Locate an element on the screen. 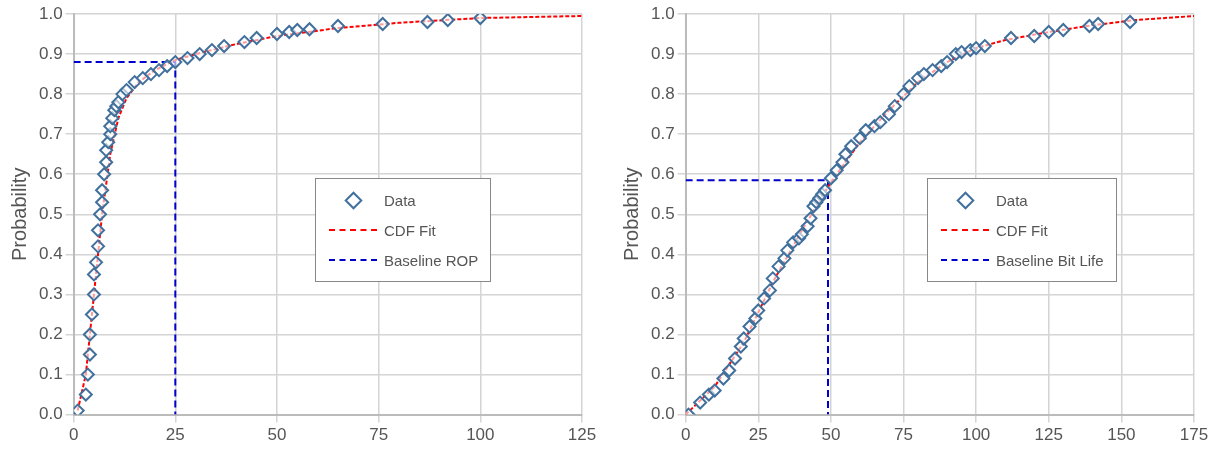 This screenshot has height=459, width=1225. legend-label: Baseline ROP is located at coordinates (431, 260).